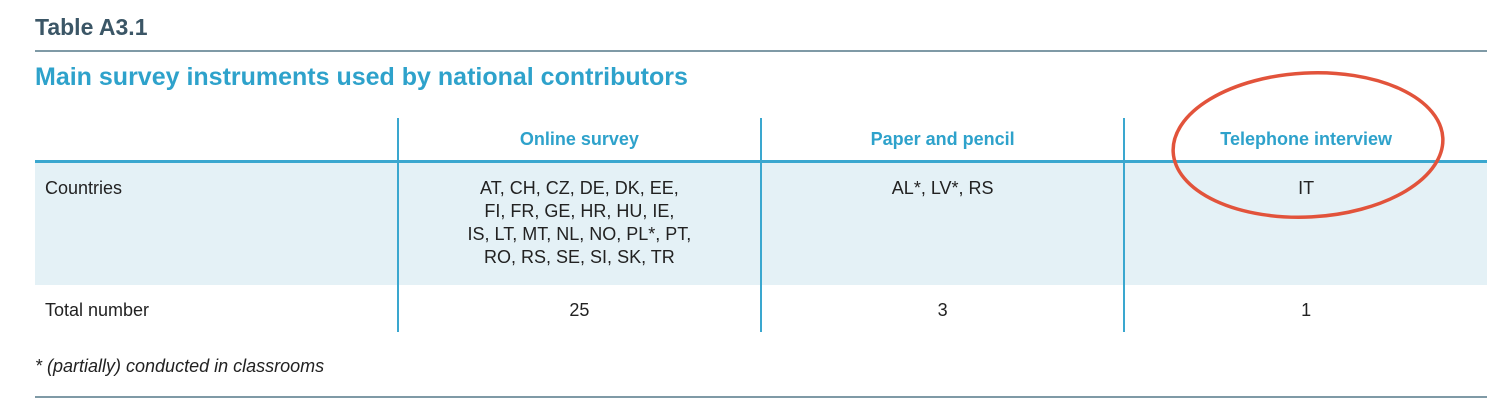 This screenshot has width=1510, height=418. I want to click on row: Total number 25 3 1, so click(761, 308).